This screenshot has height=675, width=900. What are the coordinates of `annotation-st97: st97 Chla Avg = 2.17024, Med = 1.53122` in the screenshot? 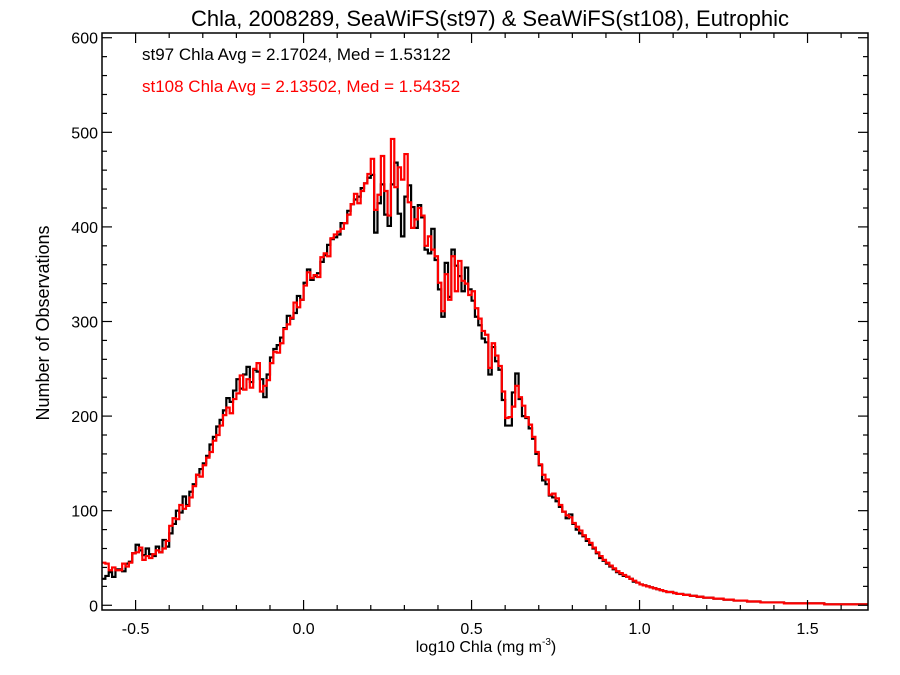 It's located at (296, 54).